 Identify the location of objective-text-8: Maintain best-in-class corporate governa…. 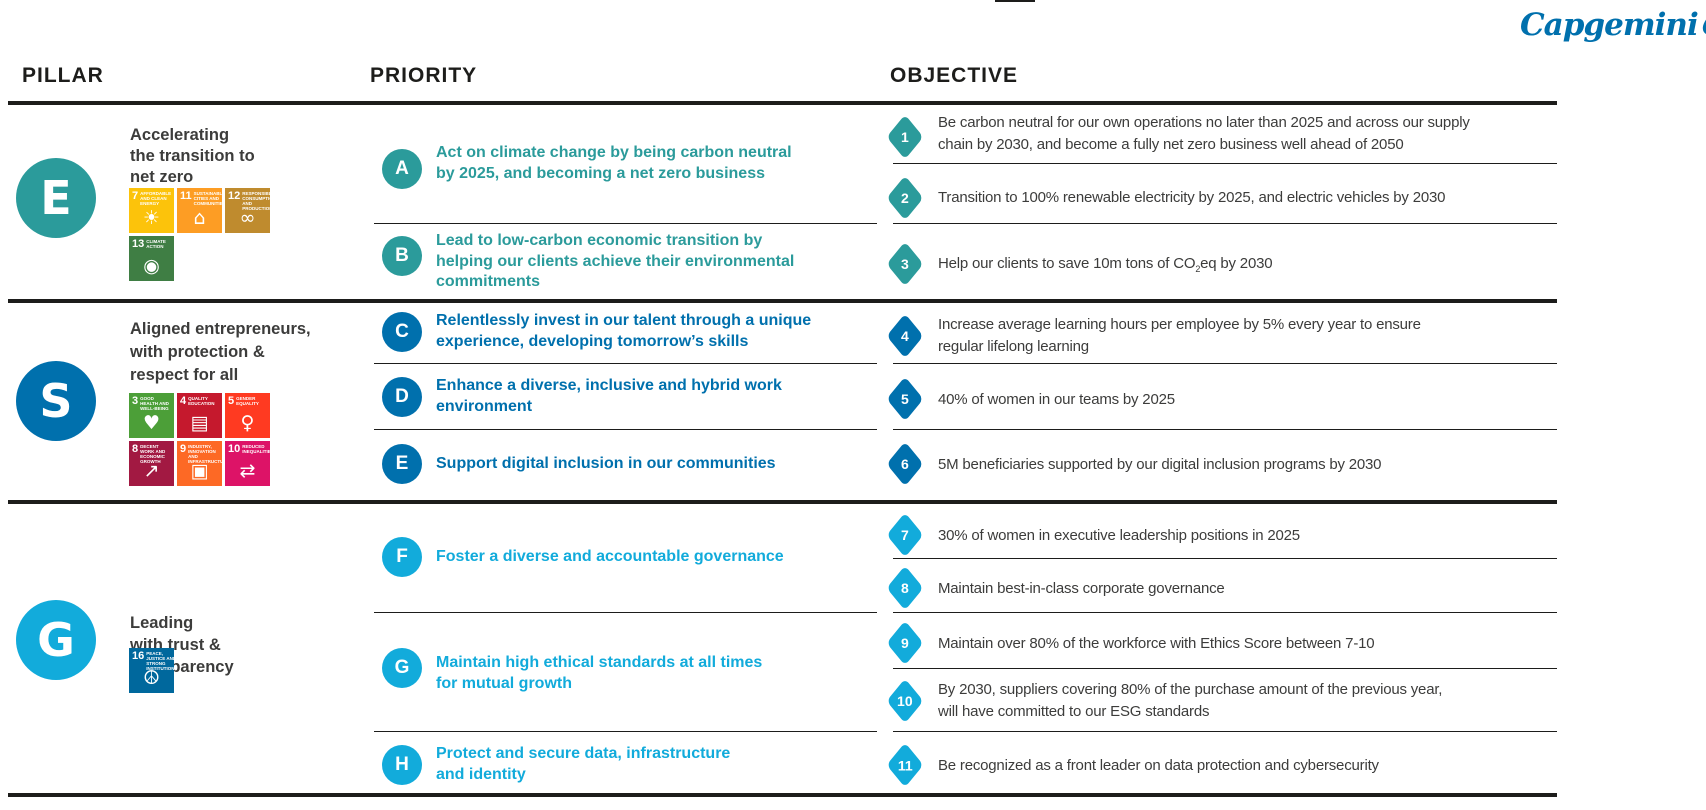
(1081, 588).